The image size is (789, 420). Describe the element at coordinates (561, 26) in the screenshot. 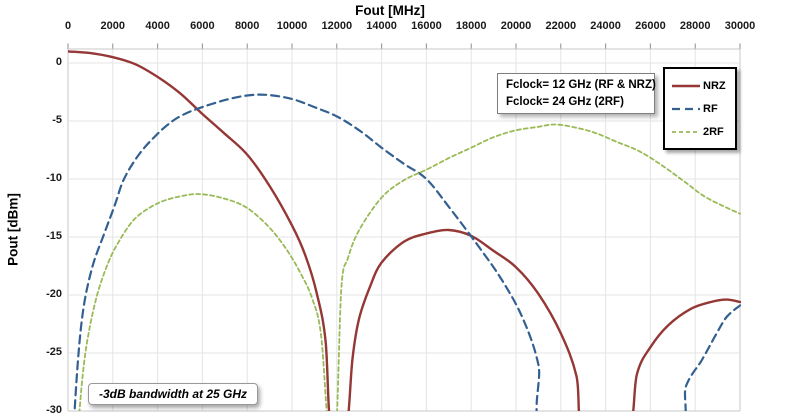

I see `x-tick-label-22000: 22000` at that location.